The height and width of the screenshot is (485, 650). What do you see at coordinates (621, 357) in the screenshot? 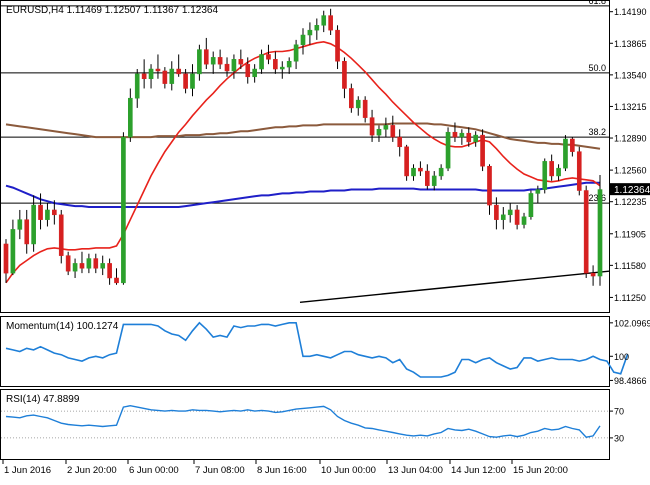
I see `momentum-tick-label: 100` at bounding box center [621, 357].